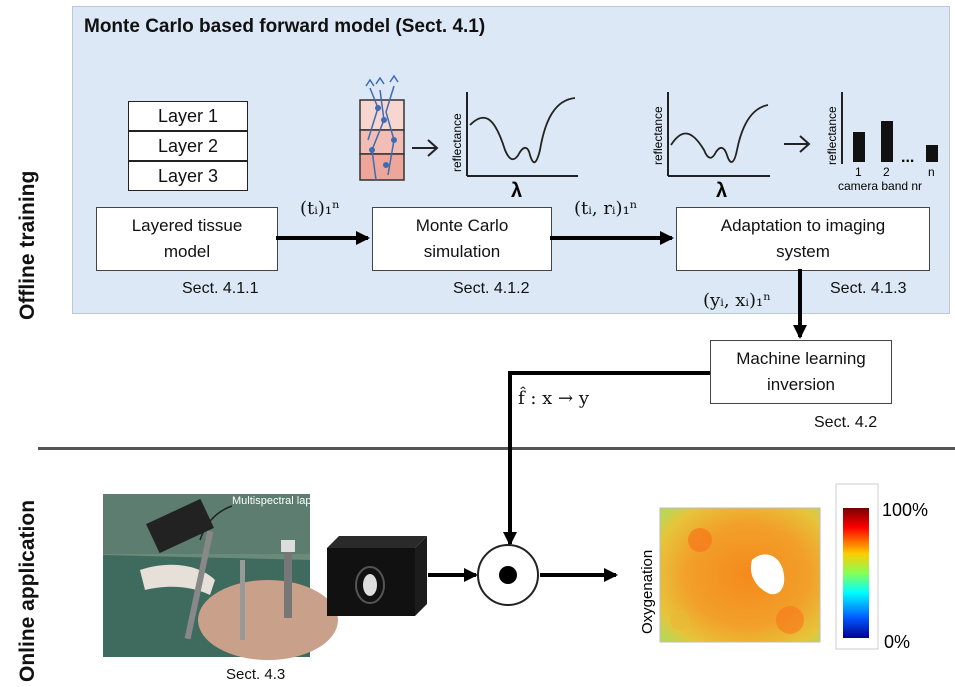 The height and width of the screenshot is (687, 955). What do you see at coordinates (721, 191) in the screenshot?
I see `lambda-label-2: λ` at bounding box center [721, 191].